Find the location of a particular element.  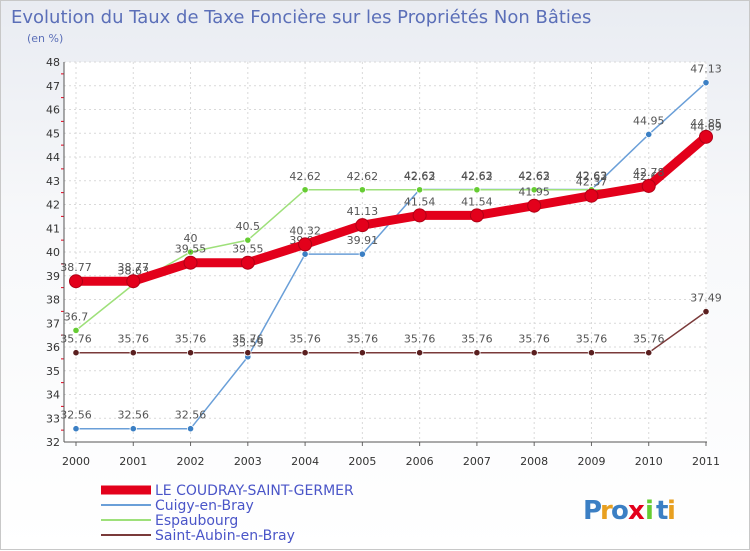

data-label: 35.59 is located at coordinates (248, 343).